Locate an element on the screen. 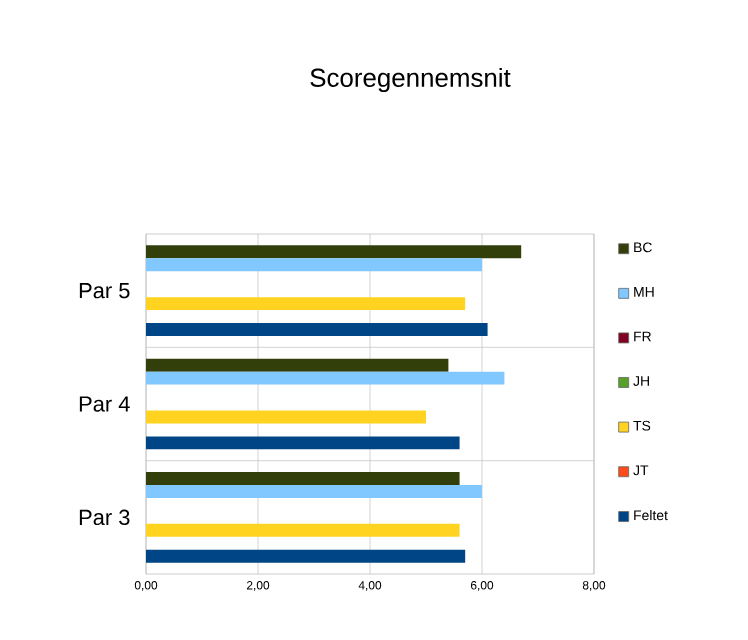 The height and width of the screenshot is (640, 748). y-tick-label: Par 5 is located at coordinates (104, 291).